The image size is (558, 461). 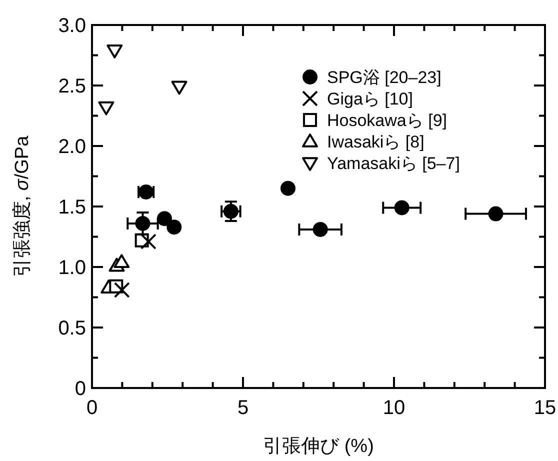 What do you see at coordinates (545, 408) in the screenshot?
I see `x-tick-label: 15` at bounding box center [545, 408].